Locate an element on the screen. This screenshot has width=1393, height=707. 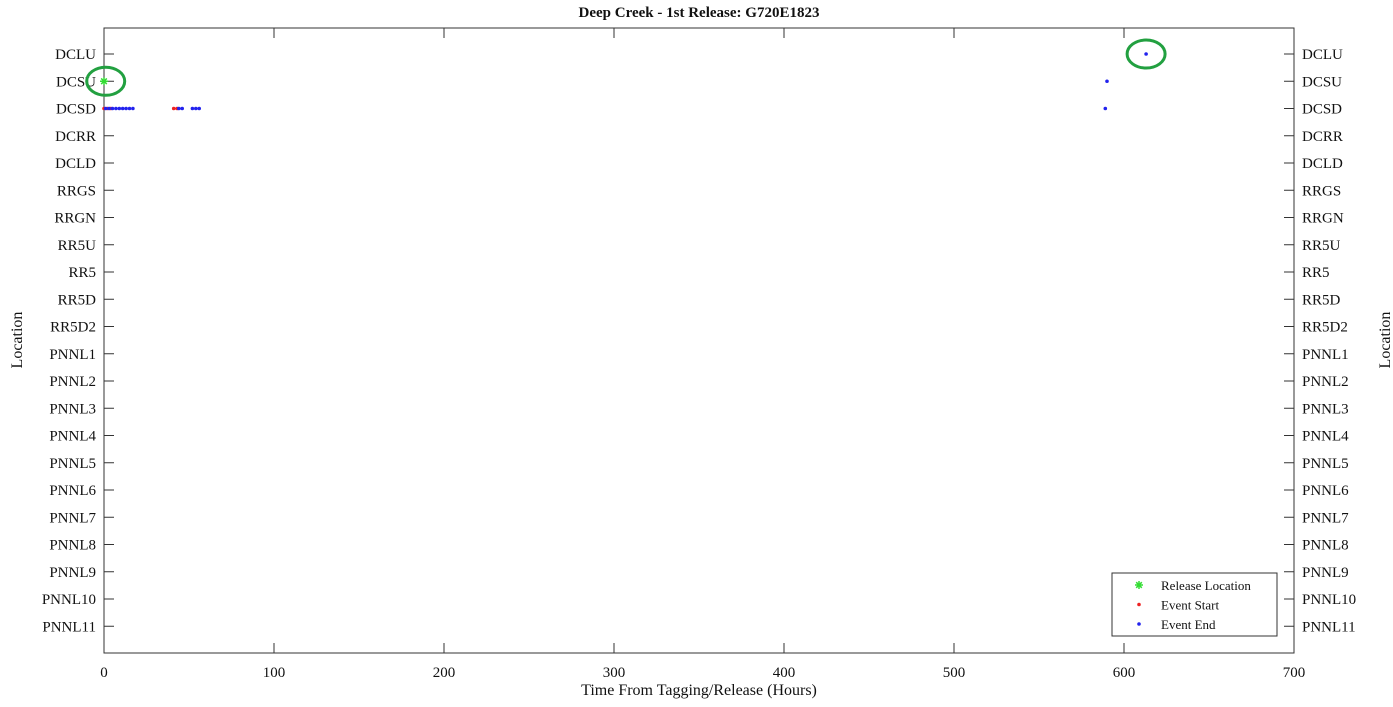
y-tick-label-right: DCLU is located at coordinates (1322, 55).